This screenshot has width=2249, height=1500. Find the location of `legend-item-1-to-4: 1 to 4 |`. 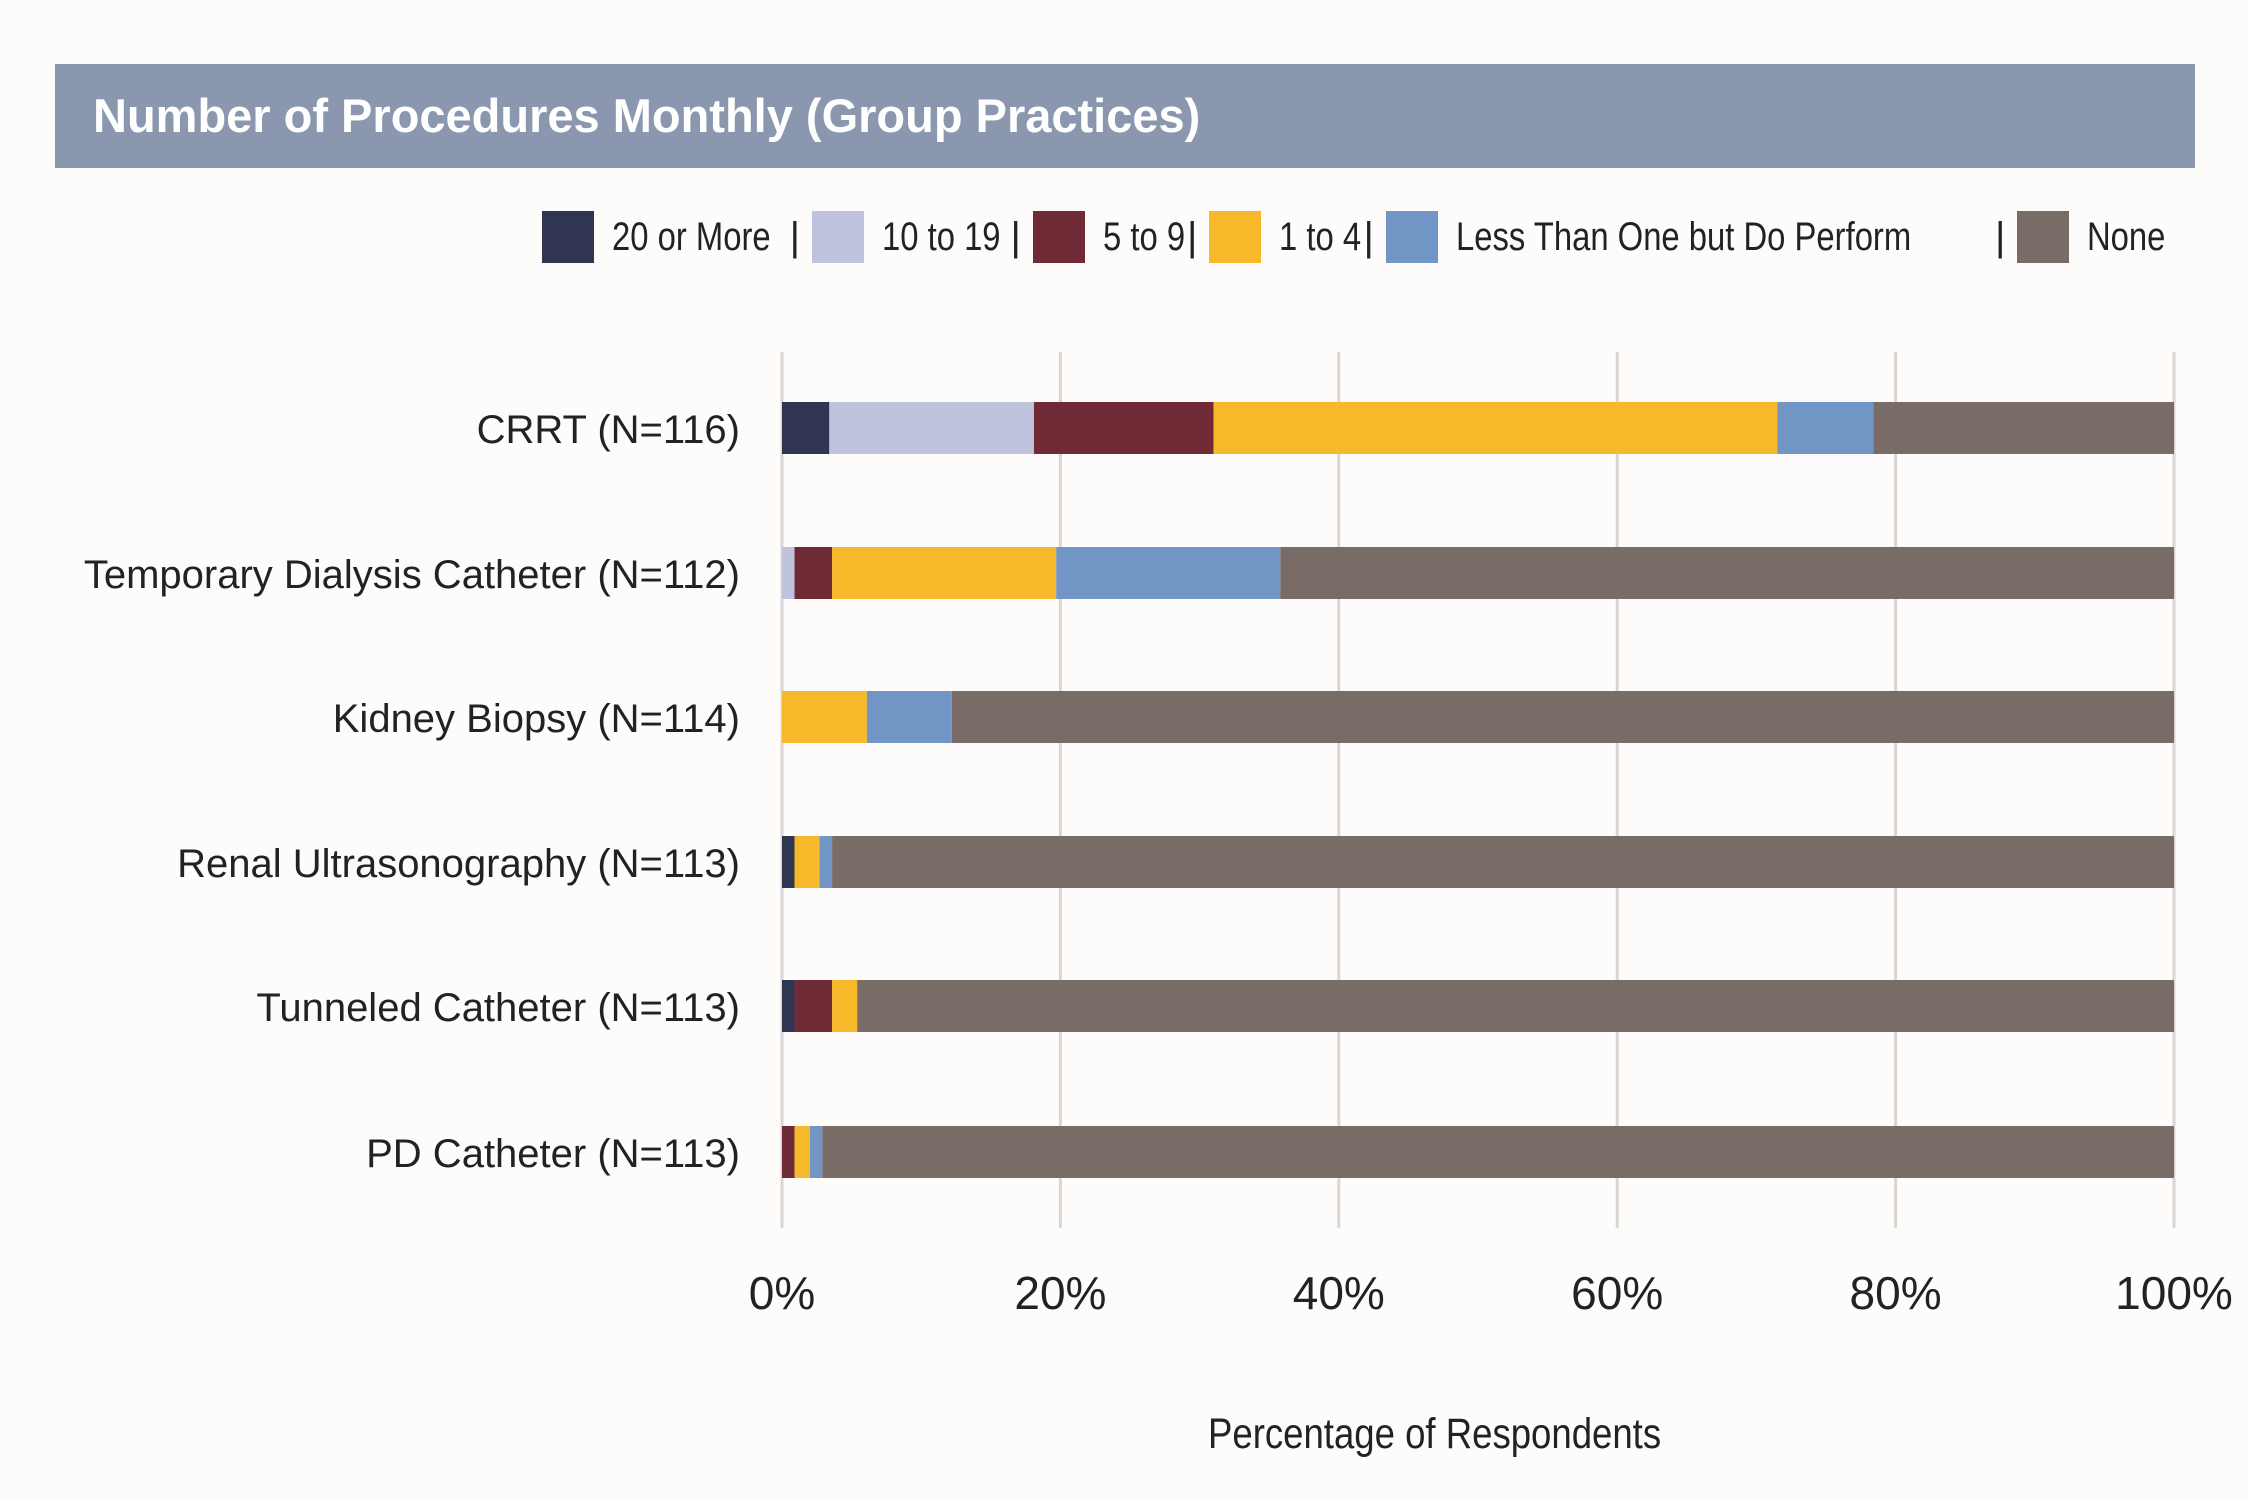

legend-item-1-to-4: 1 to 4 | is located at coordinates (1297, 237).